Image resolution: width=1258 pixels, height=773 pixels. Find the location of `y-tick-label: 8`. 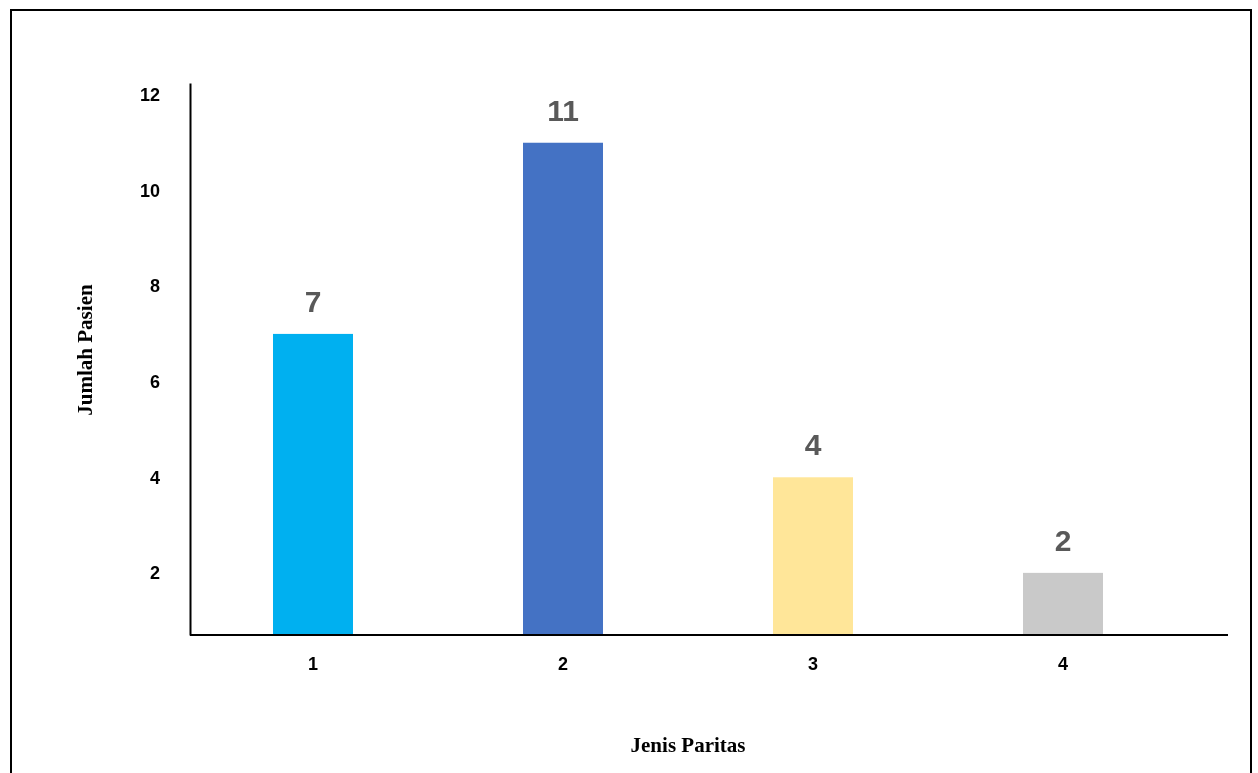

y-tick-label: 8 is located at coordinates (154, 286).